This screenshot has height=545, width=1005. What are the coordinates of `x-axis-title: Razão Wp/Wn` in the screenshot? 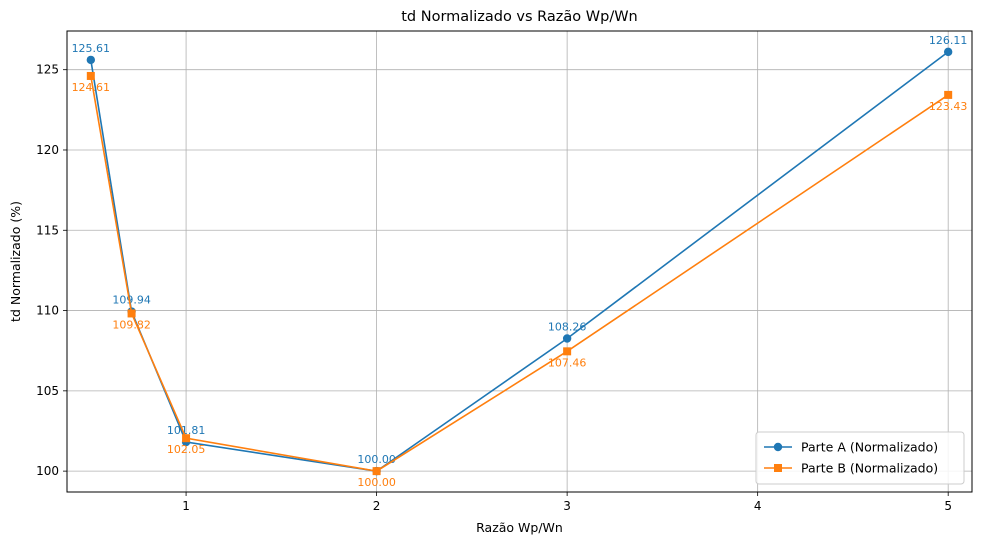 It's located at (519, 527).